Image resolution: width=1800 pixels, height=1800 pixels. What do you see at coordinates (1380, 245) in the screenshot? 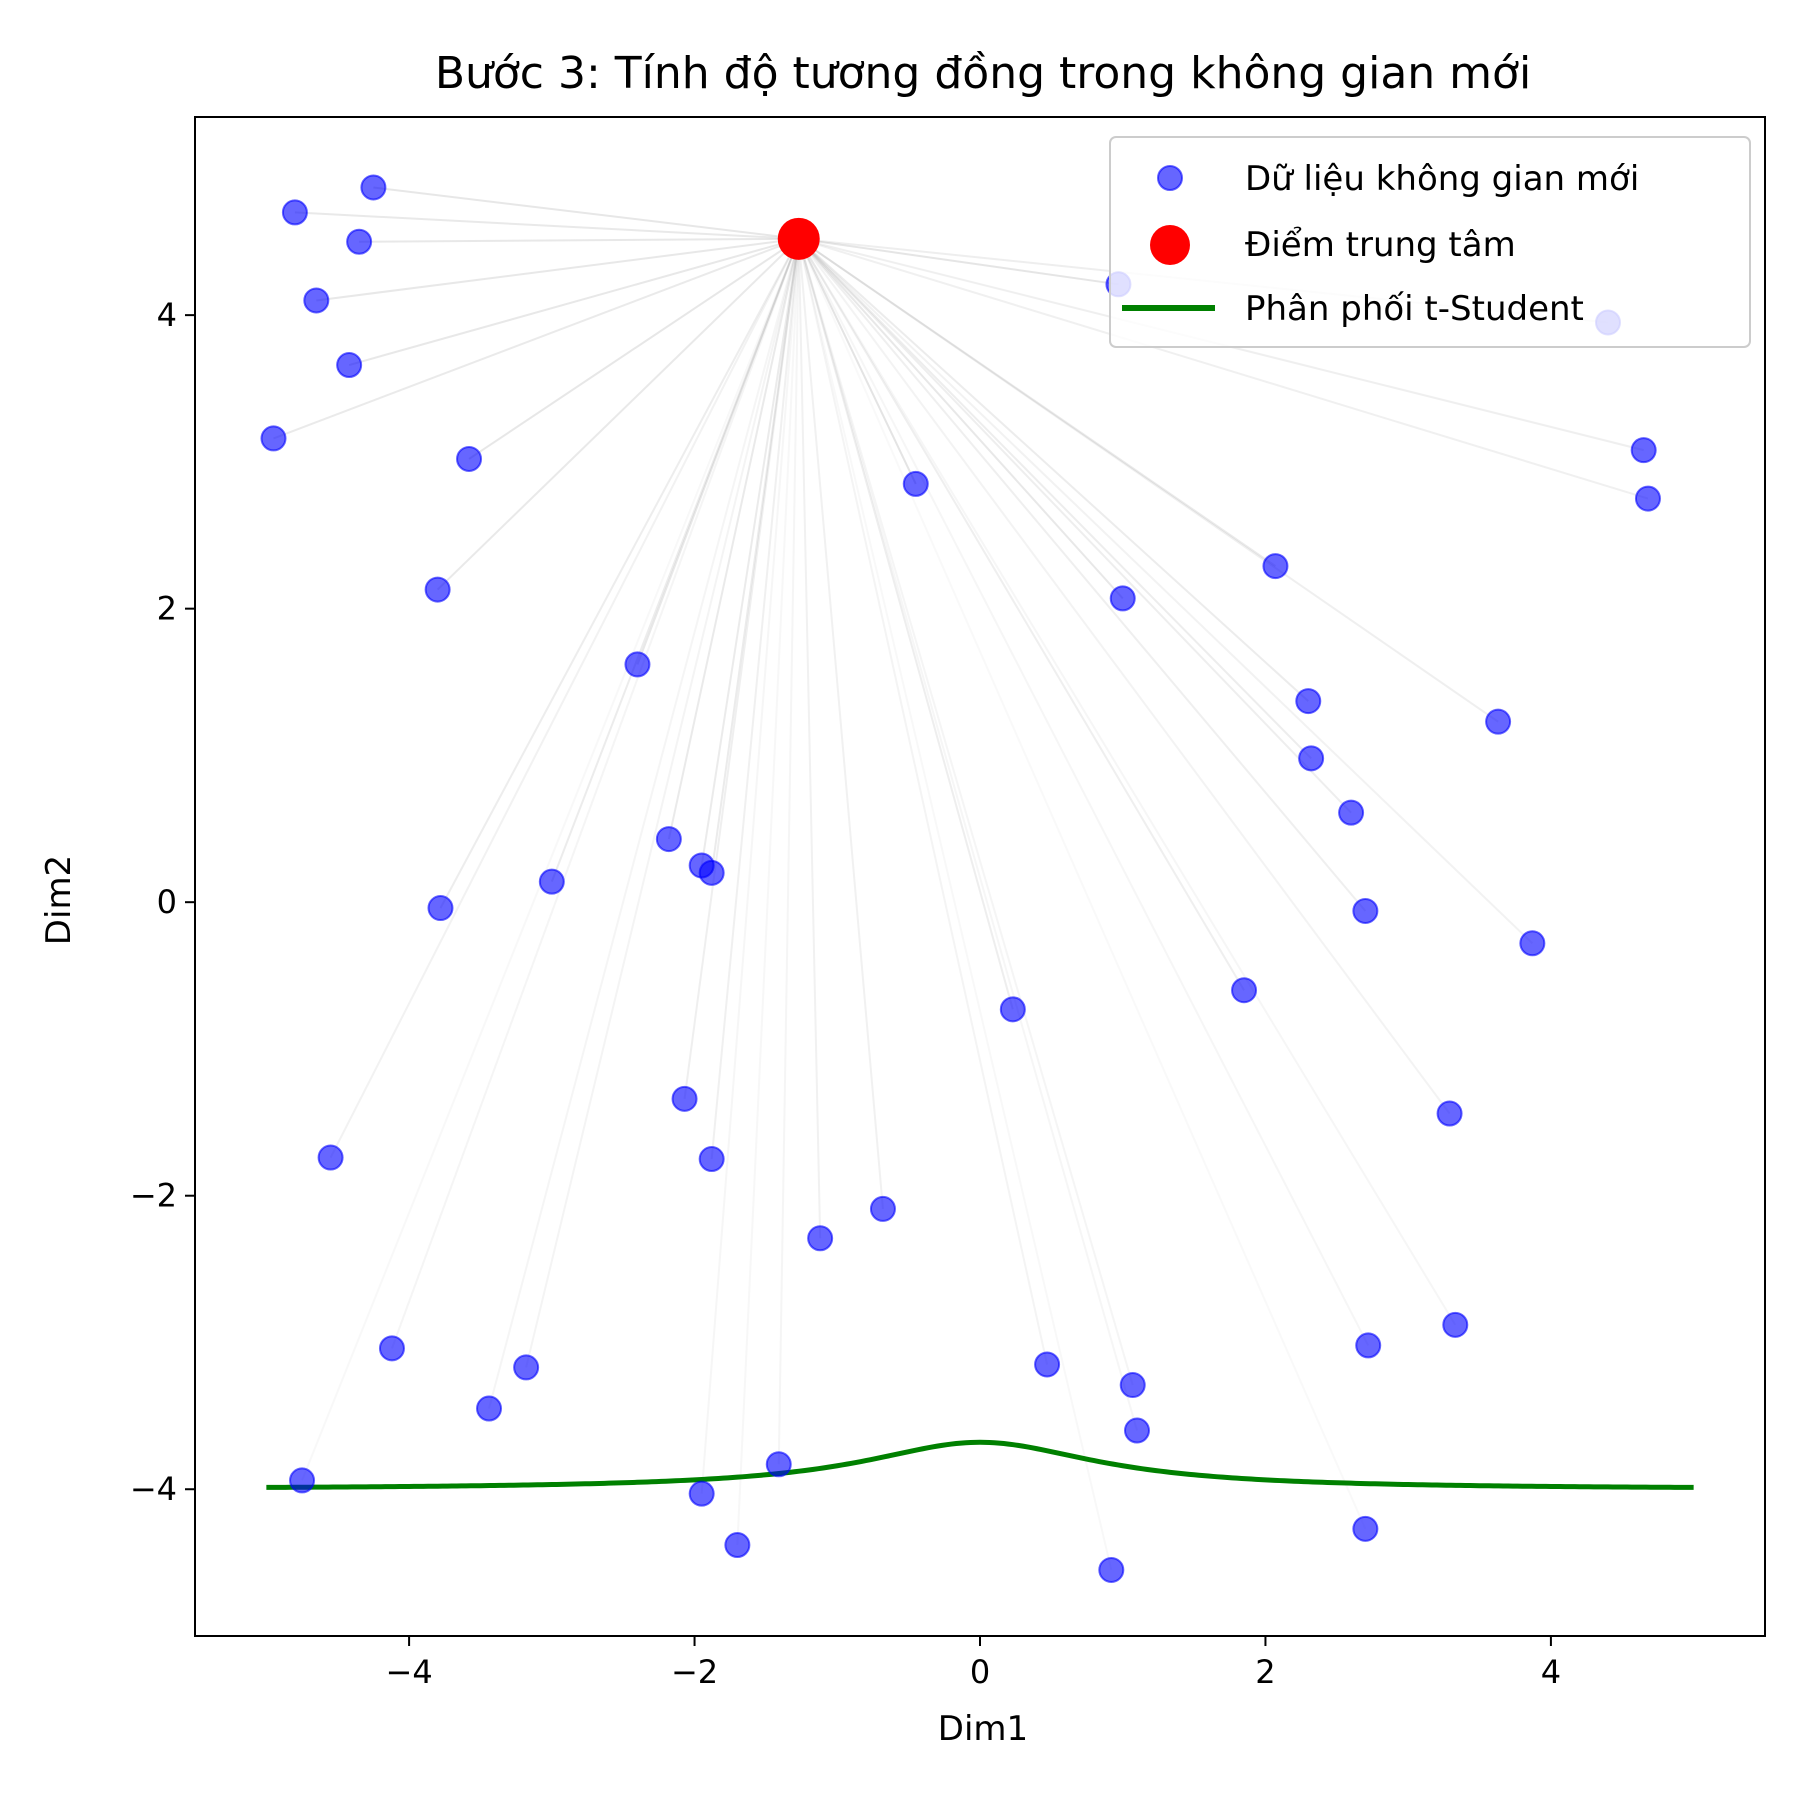
I see `legend-label-center: Điểm trung tâm` at bounding box center [1380, 245].